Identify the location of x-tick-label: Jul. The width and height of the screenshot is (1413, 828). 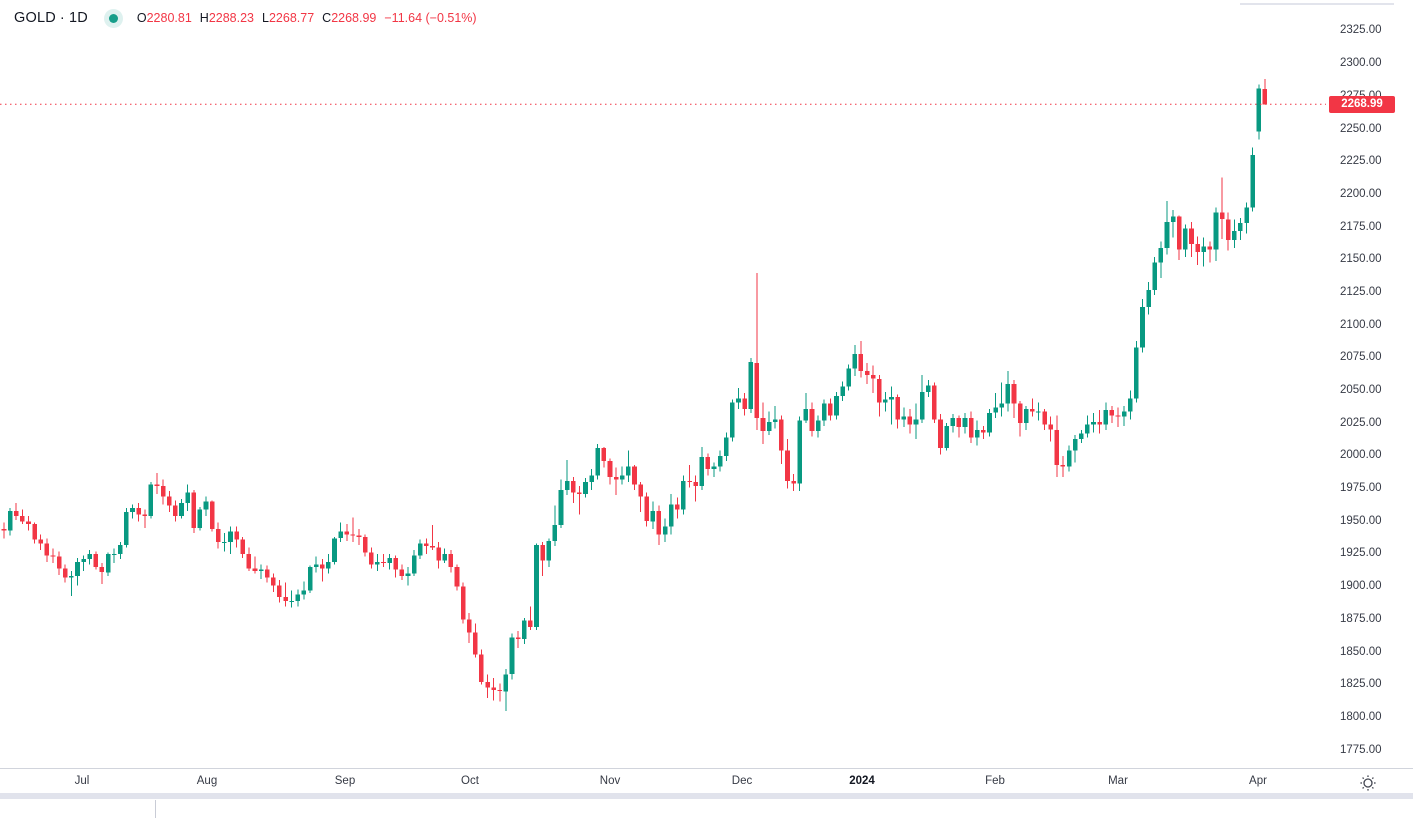
(82, 781).